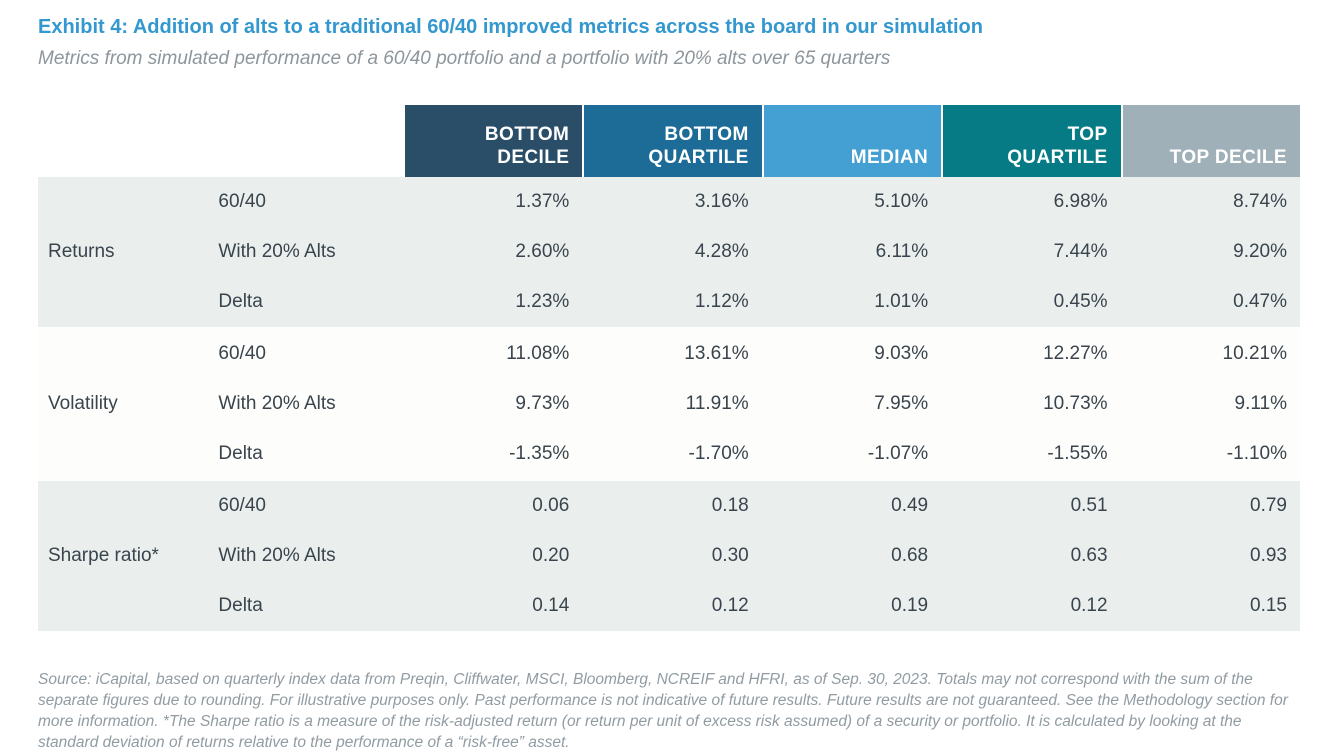  I want to click on table-cell: 0.47%, so click(1210, 302).